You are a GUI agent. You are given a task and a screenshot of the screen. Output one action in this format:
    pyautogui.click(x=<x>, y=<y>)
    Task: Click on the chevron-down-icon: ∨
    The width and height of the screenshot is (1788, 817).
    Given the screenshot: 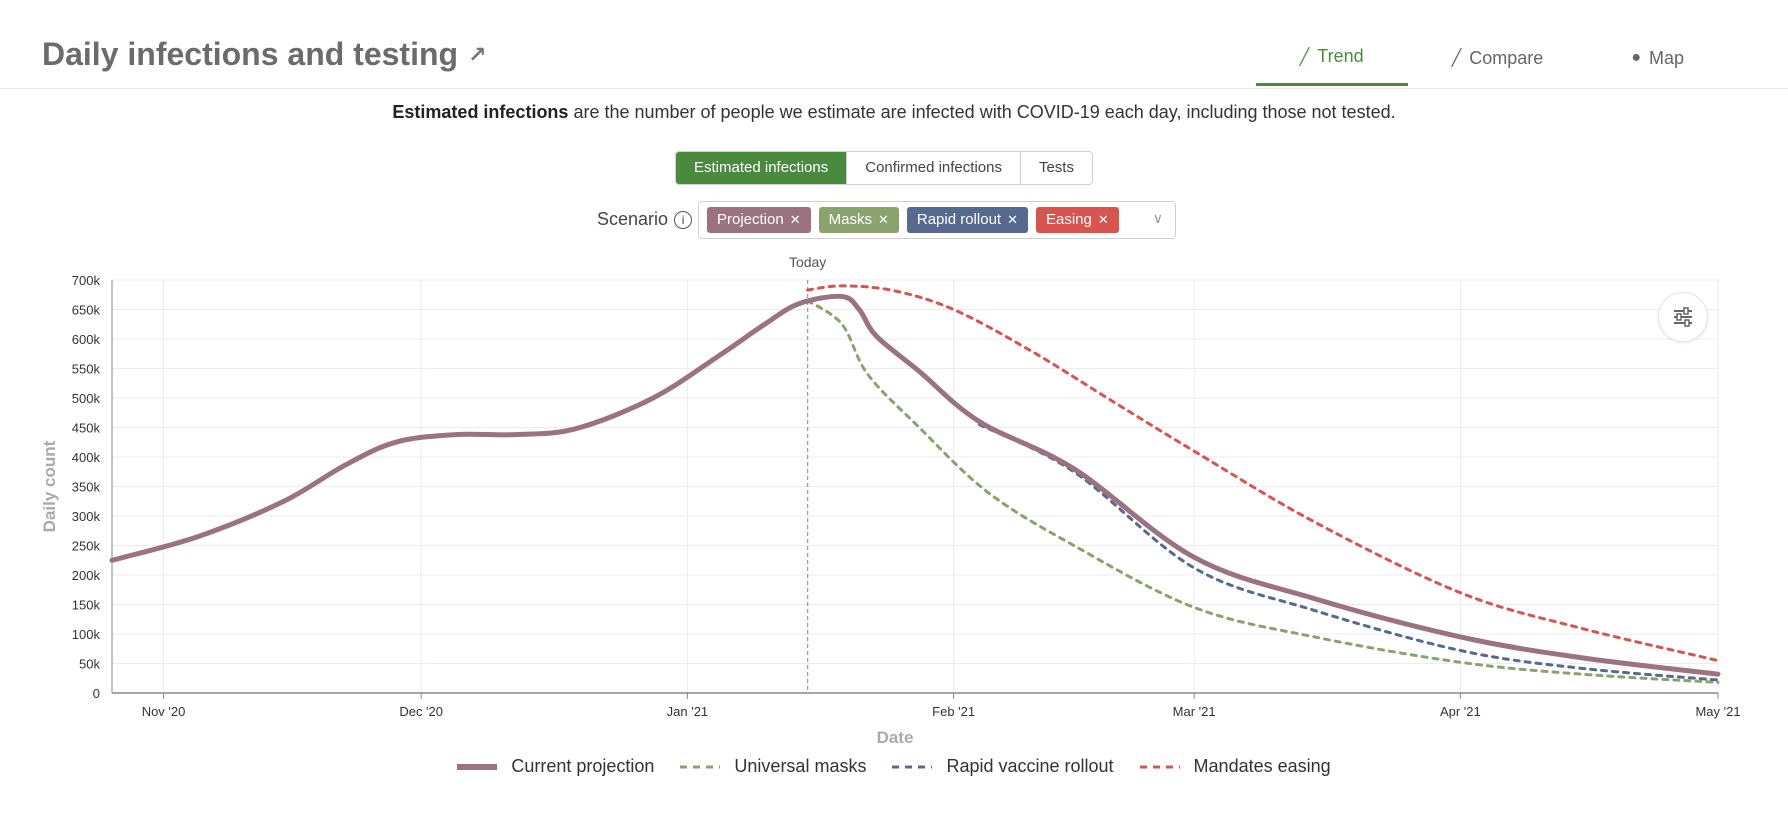 What is the action you would take?
    pyautogui.click(x=1157, y=218)
    